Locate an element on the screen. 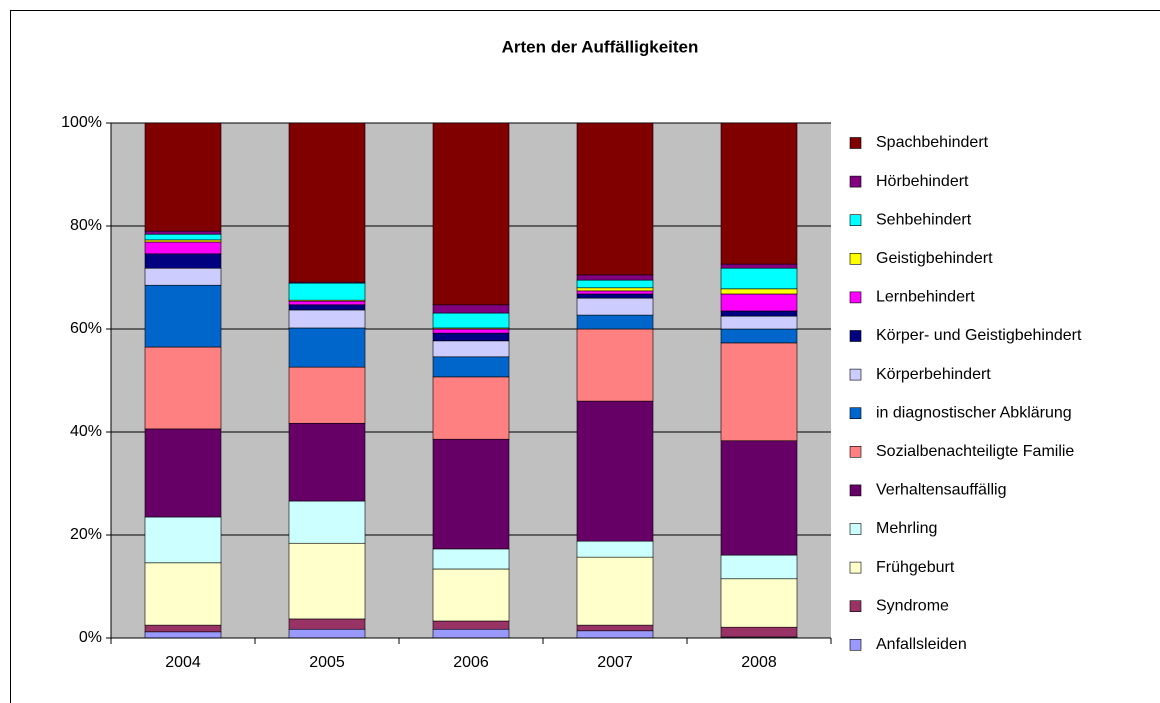 The image size is (1160, 703). chart-title: Arten der Auffälligkeiten is located at coordinates (600, 46).